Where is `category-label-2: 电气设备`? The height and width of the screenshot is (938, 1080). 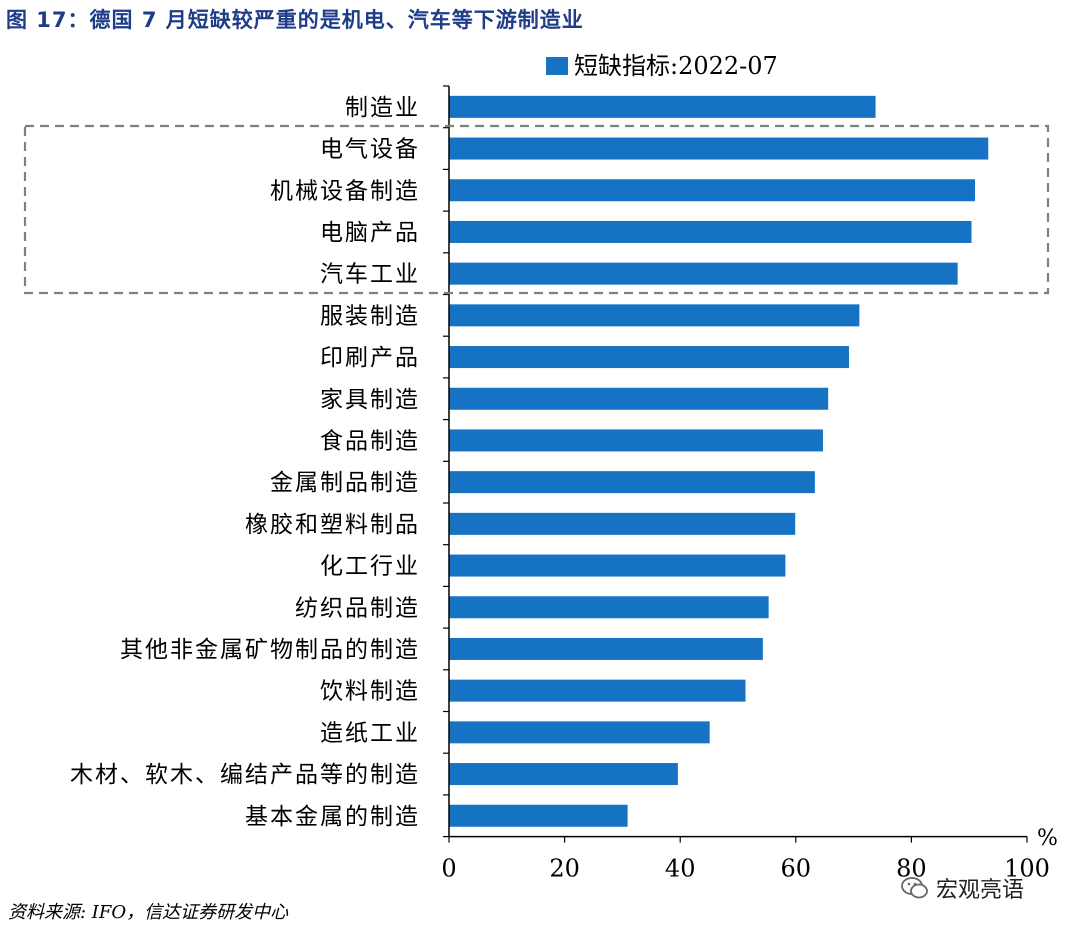 category-label-2: 电气设备 is located at coordinates (370, 150).